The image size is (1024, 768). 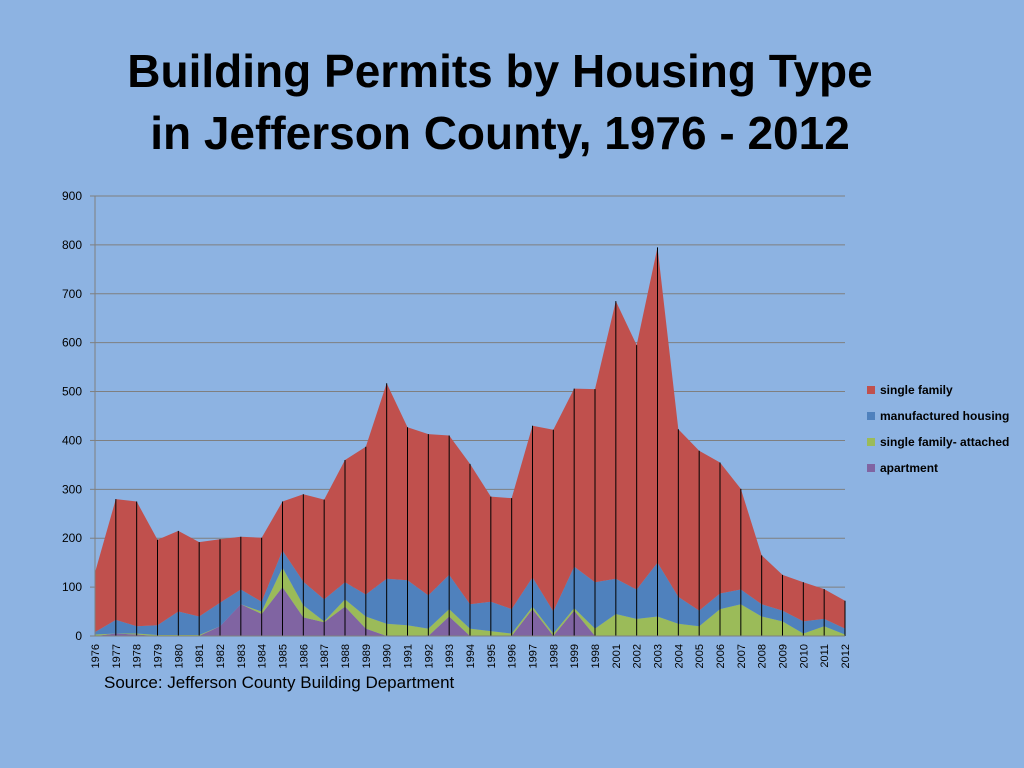 What do you see at coordinates (242, 656) in the screenshot?
I see `x-tick-label: 1983` at bounding box center [242, 656].